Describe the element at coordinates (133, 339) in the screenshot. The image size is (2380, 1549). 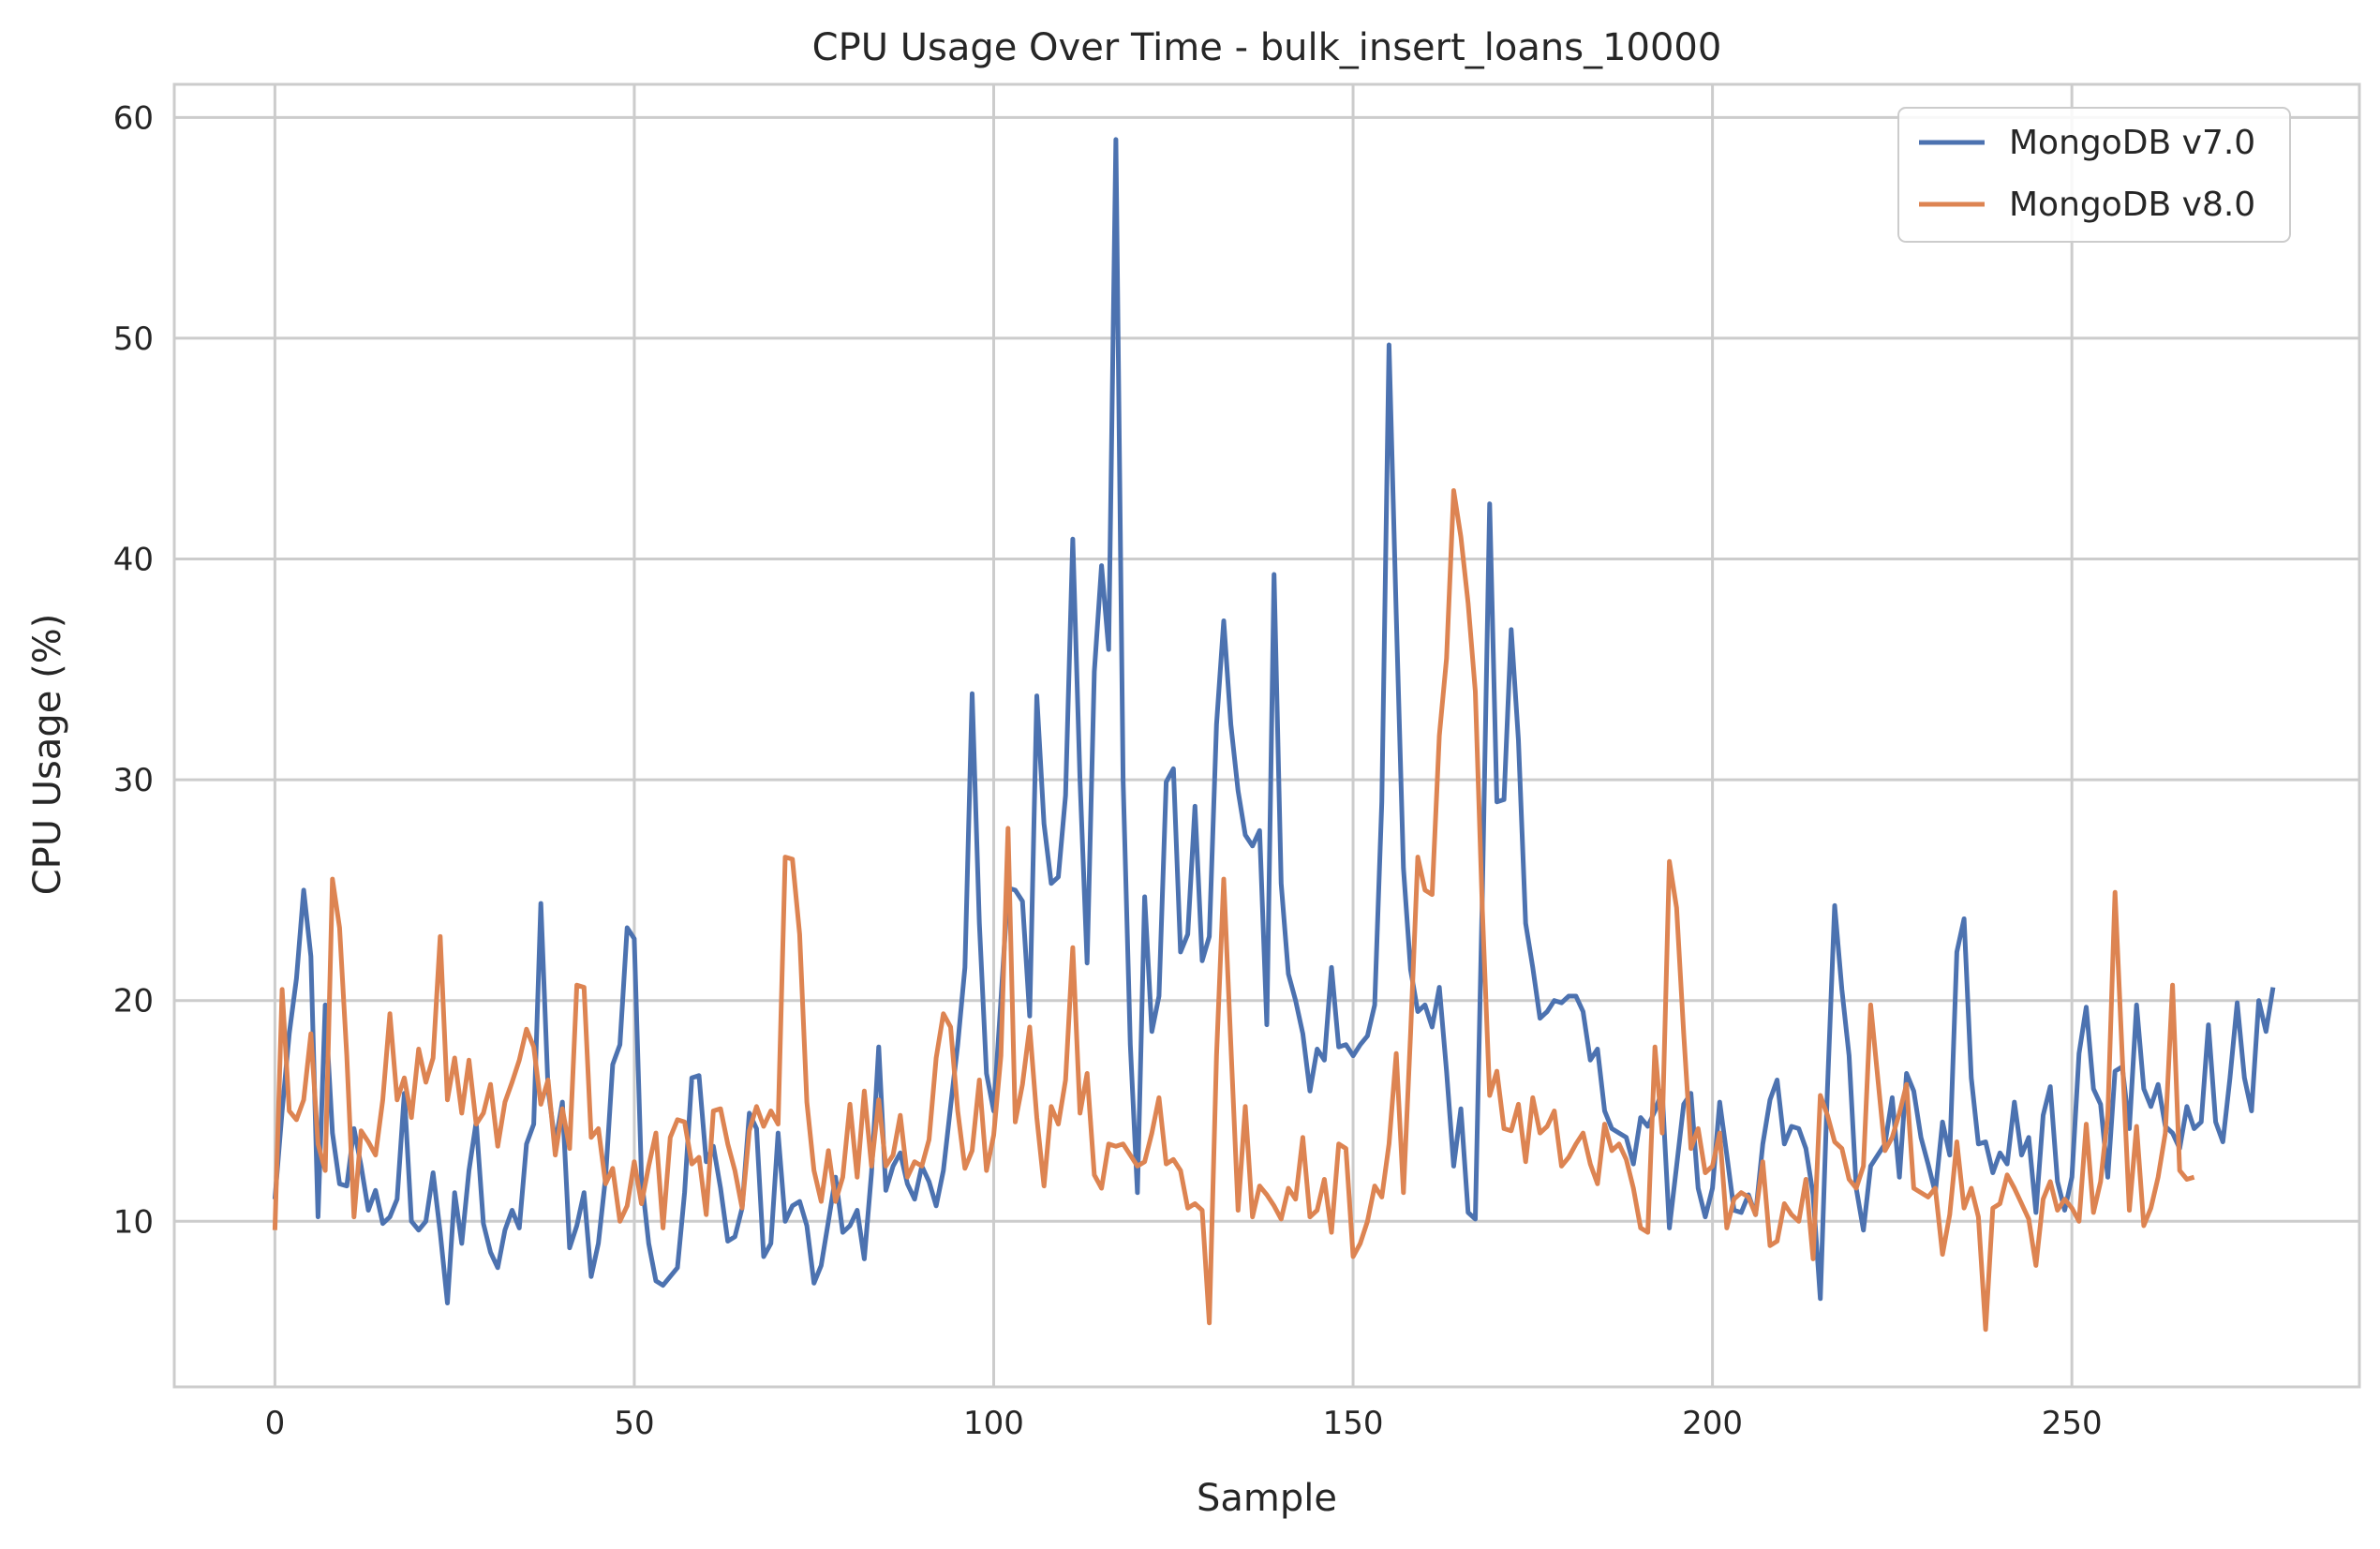
I see `y-tick-label: 50` at that location.